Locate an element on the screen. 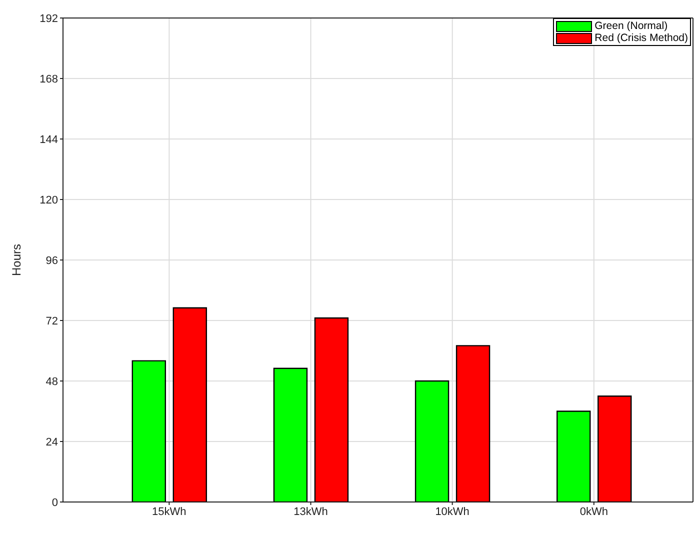 This screenshot has height=549, width=695. y-tick-label: 72 is located at coordinates (52, 321).